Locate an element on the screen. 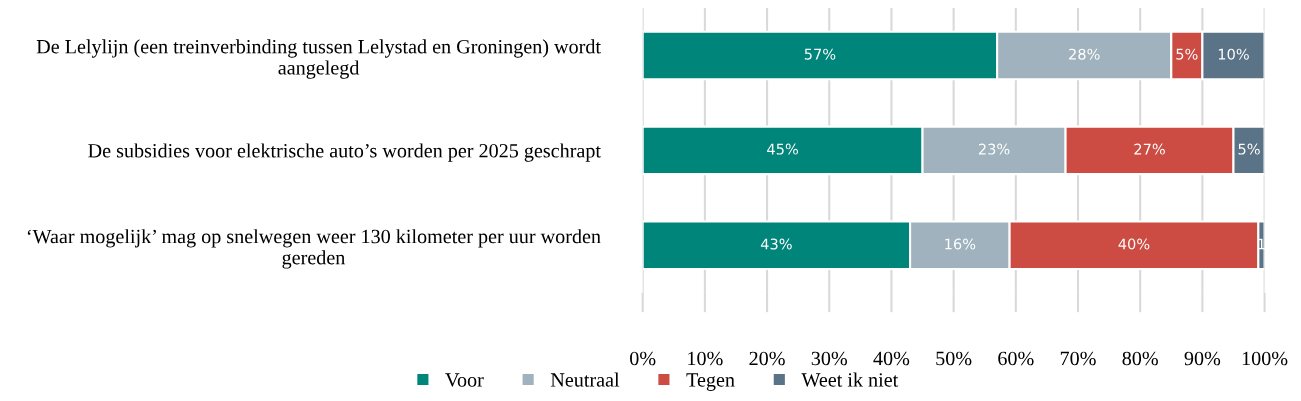  data-label: 23% is located at coordinates (994, 149).